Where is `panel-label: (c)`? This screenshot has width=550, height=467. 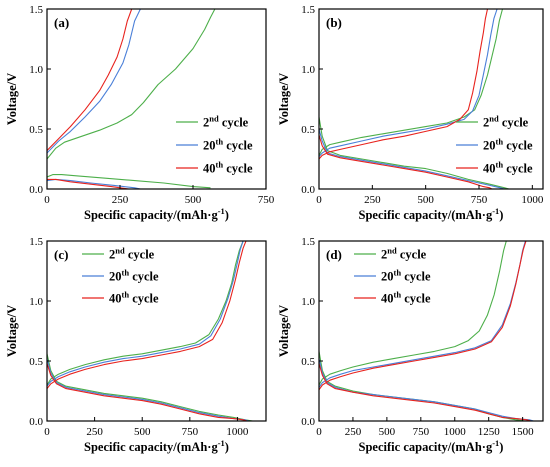
panel-label: (c) is located at coordinates (61, 254).